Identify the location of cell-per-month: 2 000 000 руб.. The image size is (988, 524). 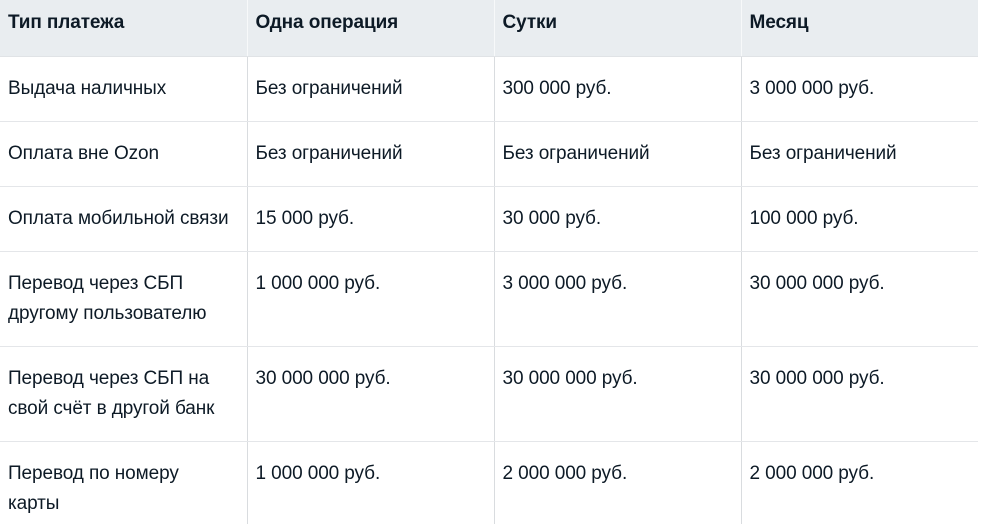
(859, 482).